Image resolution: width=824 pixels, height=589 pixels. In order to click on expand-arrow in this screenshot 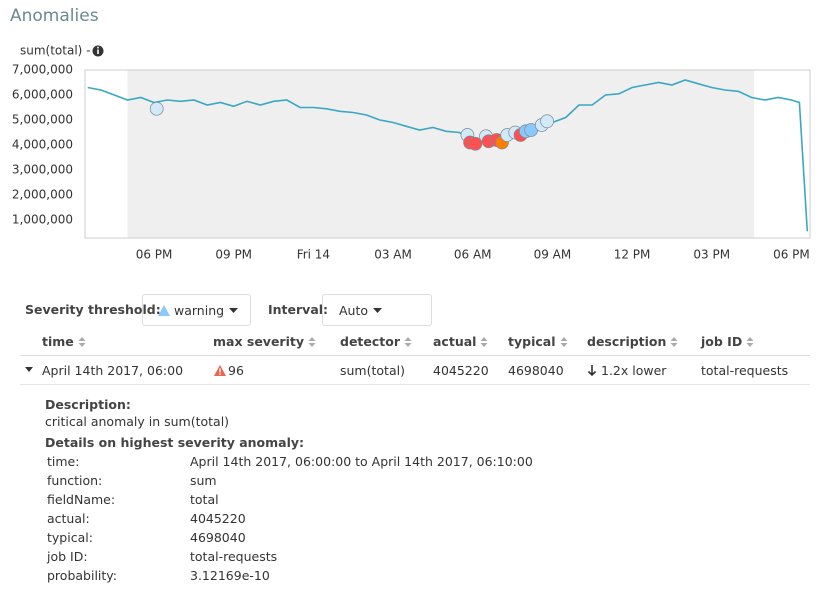, I will do `click(29, 370)`.